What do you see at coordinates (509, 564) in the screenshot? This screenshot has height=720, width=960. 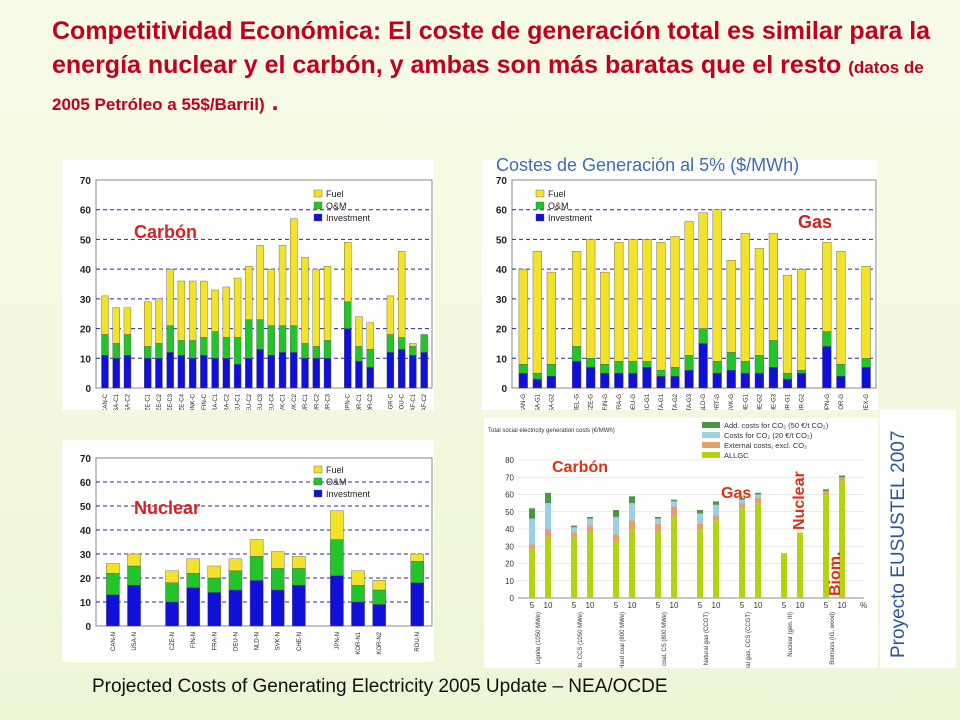 I see `y-tick-label: 20` at bounding box center [509, 564].